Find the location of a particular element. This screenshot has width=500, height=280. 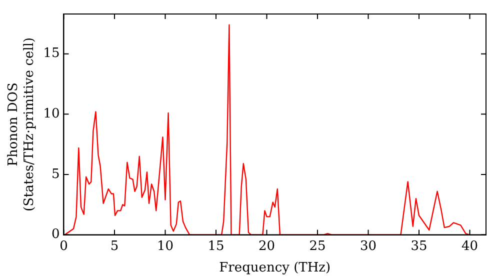

y-tick-label: 15 is located at coordinates (51, 54).